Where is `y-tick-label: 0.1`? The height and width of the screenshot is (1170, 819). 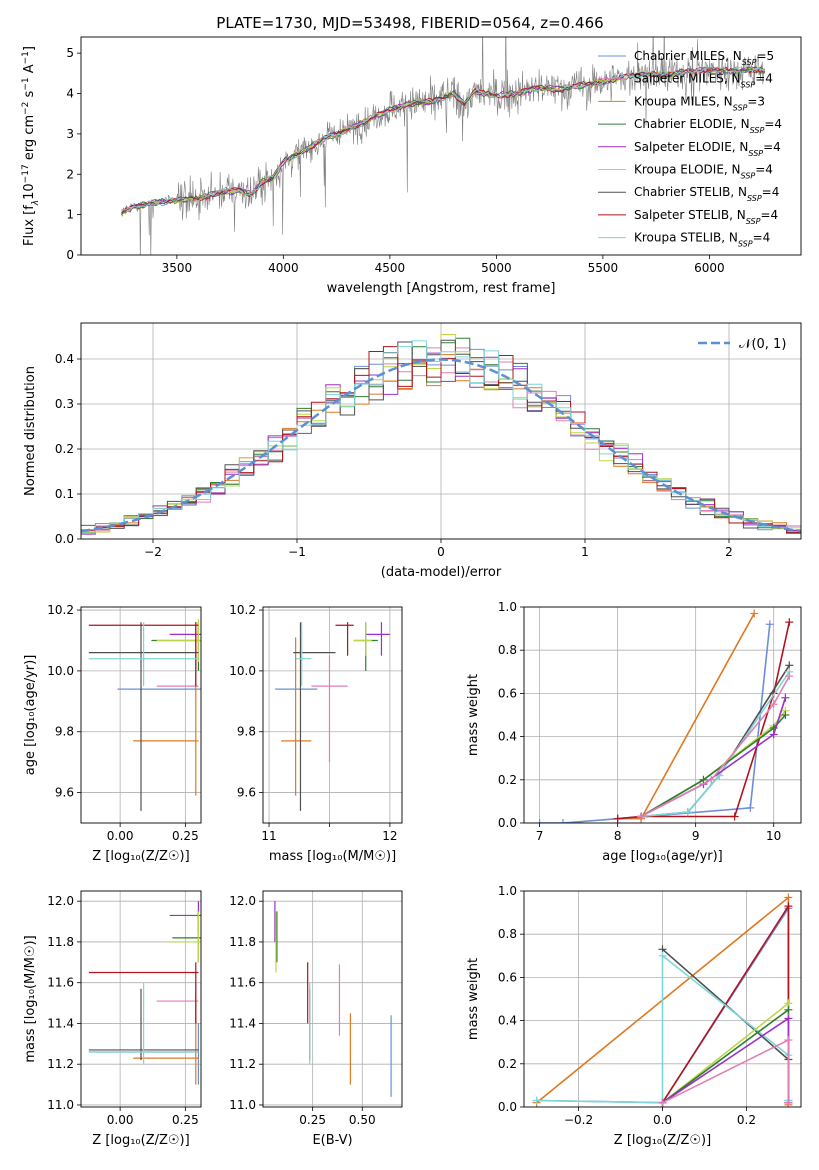
y-tick-label: 0.1 is located at coordinates (64, 494).